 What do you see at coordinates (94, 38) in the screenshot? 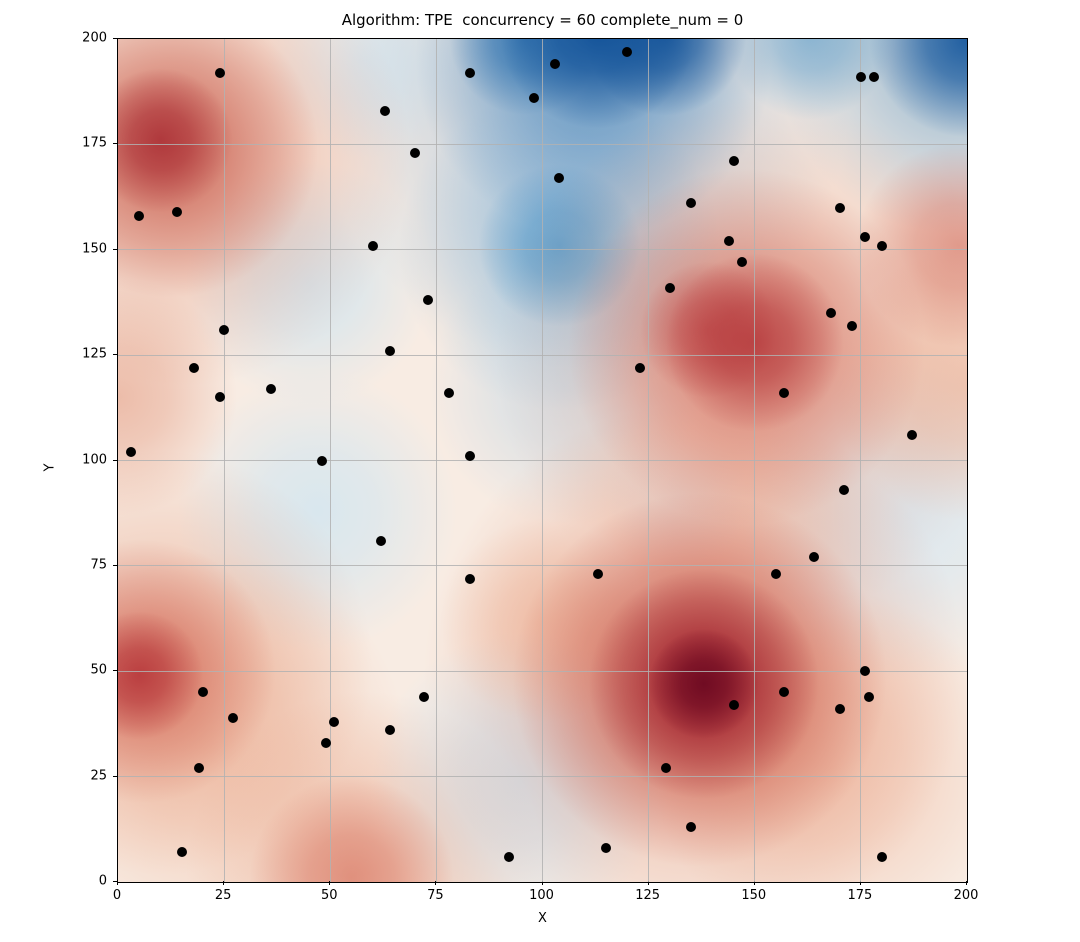
I see `y-tick-label: 200` at bounding box center [94, 38].